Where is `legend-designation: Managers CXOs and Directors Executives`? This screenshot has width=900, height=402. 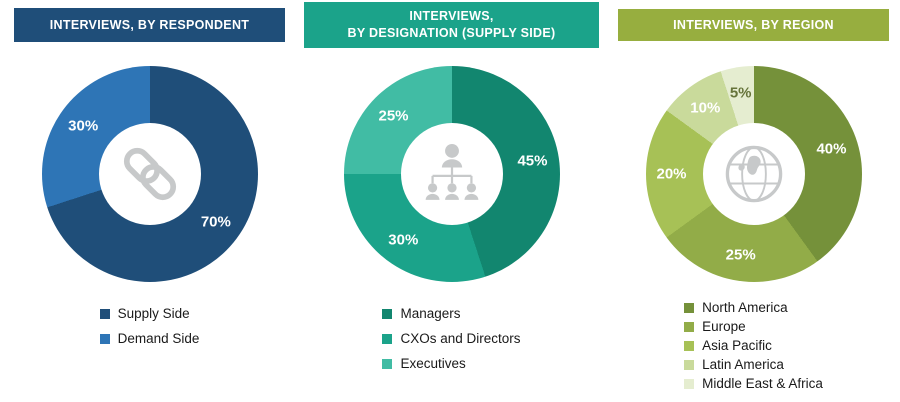
legend-designation: Managers CXOs and Directors Executives is located at coordinates (451, 338).